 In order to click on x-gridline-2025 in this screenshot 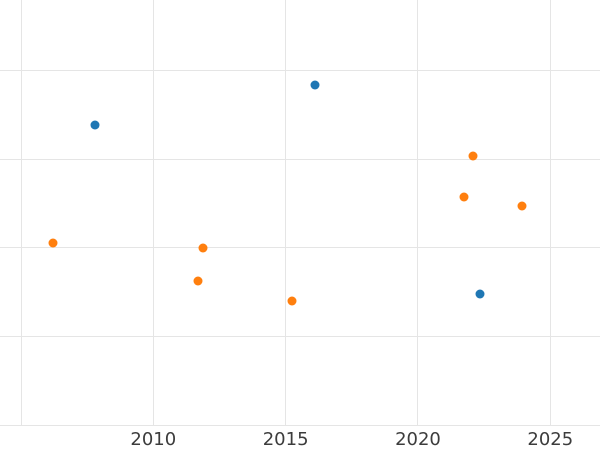, I will do `click(550, 212)`.